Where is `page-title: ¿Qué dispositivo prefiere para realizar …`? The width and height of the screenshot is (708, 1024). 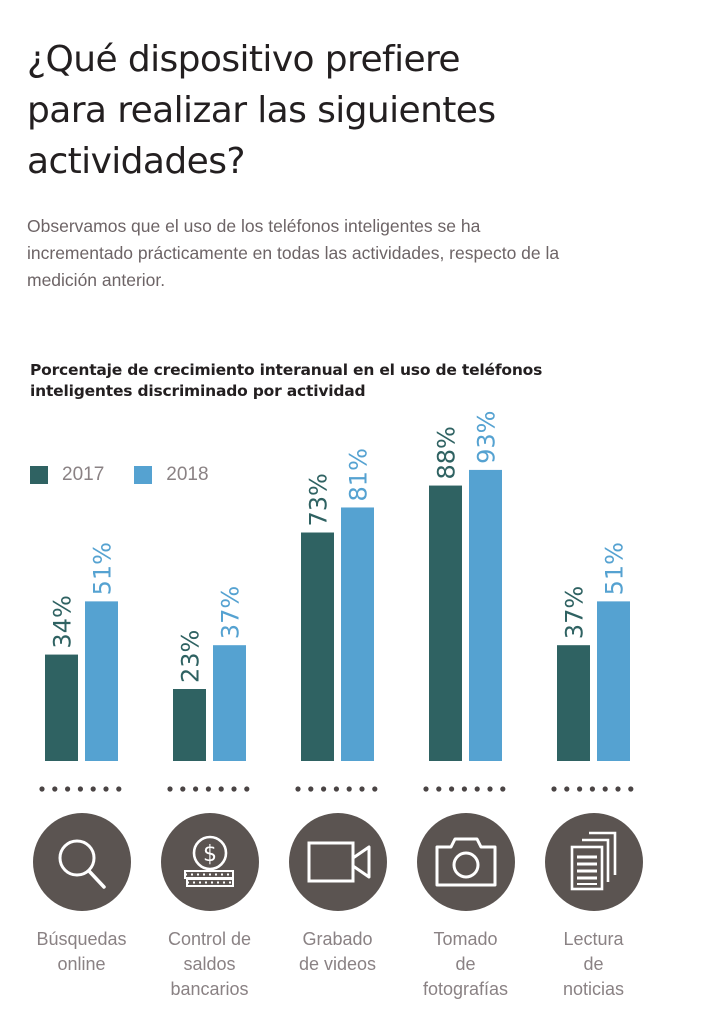 page-title: ¿Qué dispositivo prefiere para realizar … is located at coordinates (357, 110).